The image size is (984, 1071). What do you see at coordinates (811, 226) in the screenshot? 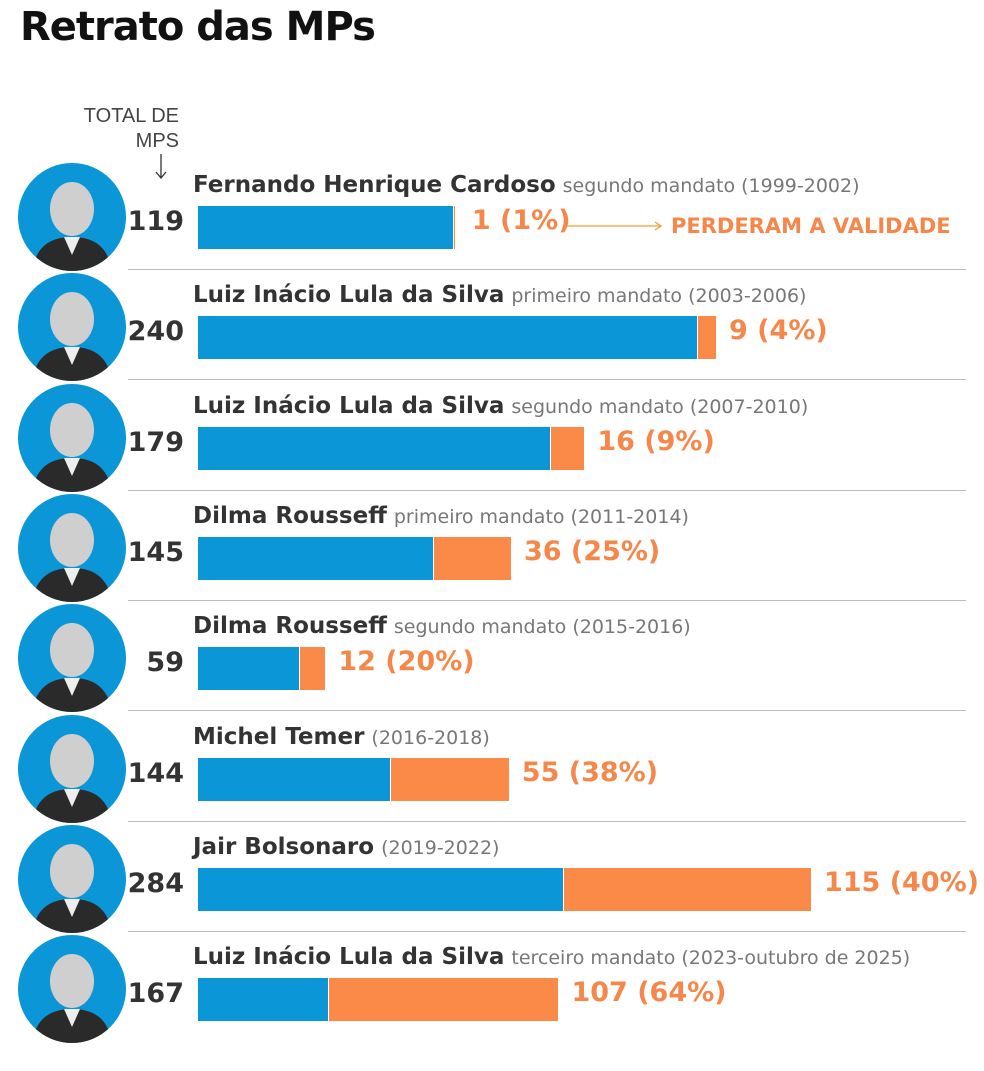
I see `legend-lost-label: PERDERAM A VALIDADE` at bounding box center [811, 226].